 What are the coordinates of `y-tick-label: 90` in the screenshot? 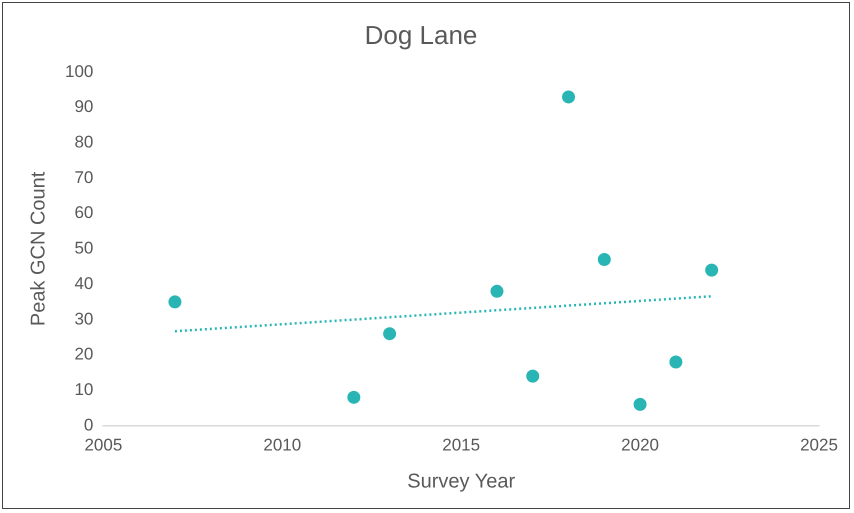 It's located at (84, 106).